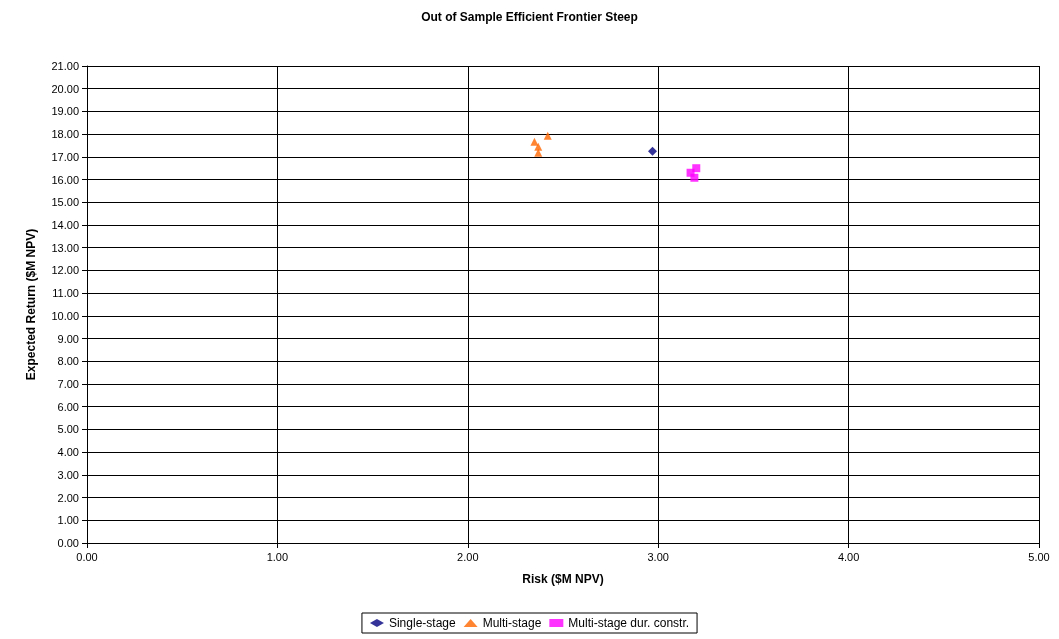 This screenshot has width=1059, height=639. Describe the element at coordinates (848, 556) in the screenshot. I see `x-tick-label: 4.00` at that location.